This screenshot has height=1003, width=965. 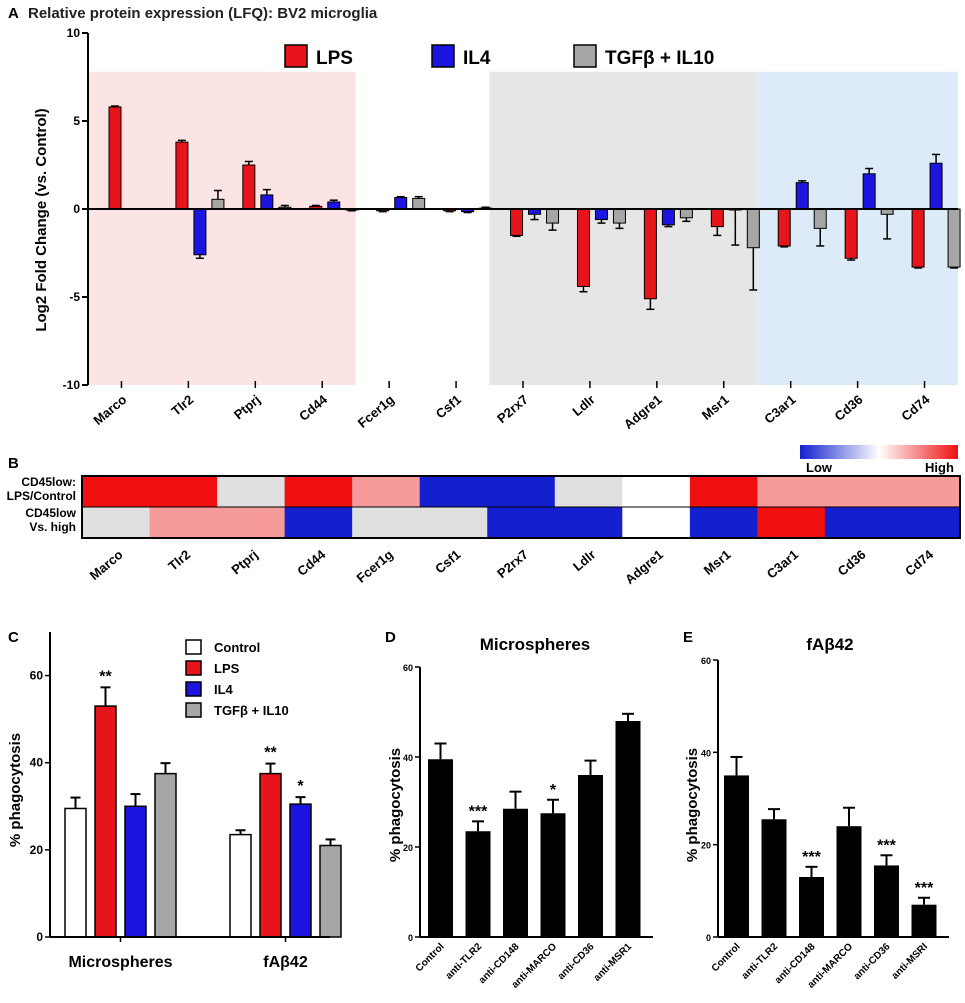 What do you see at coordinates (247, 407) in the screenshot?
I see `panel-a-xtick-label-ptprj: Ptprj` at bounding box center [247, 407].